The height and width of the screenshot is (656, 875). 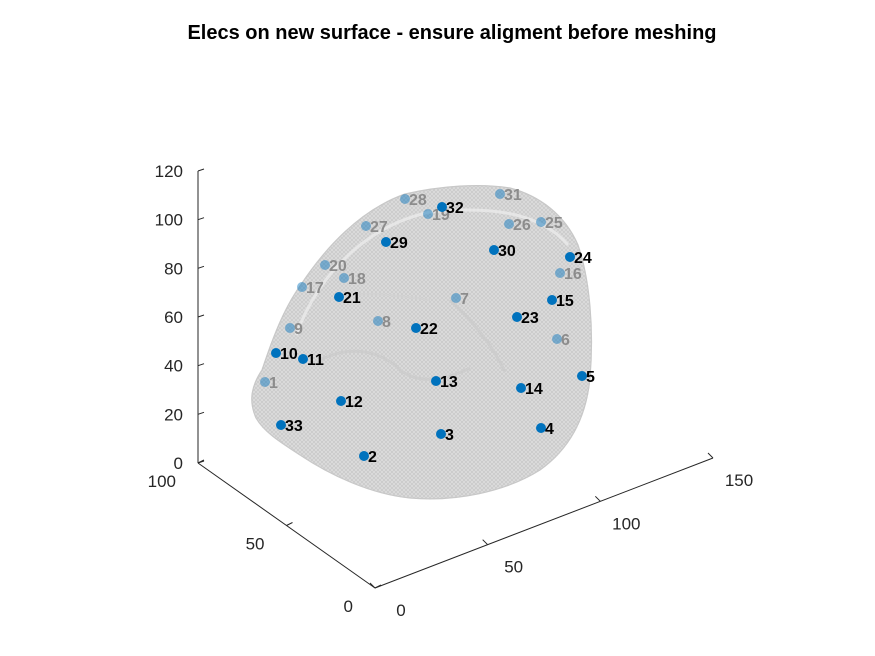 I want to click on z-tick-label: 0, so click(x=178, y=463).